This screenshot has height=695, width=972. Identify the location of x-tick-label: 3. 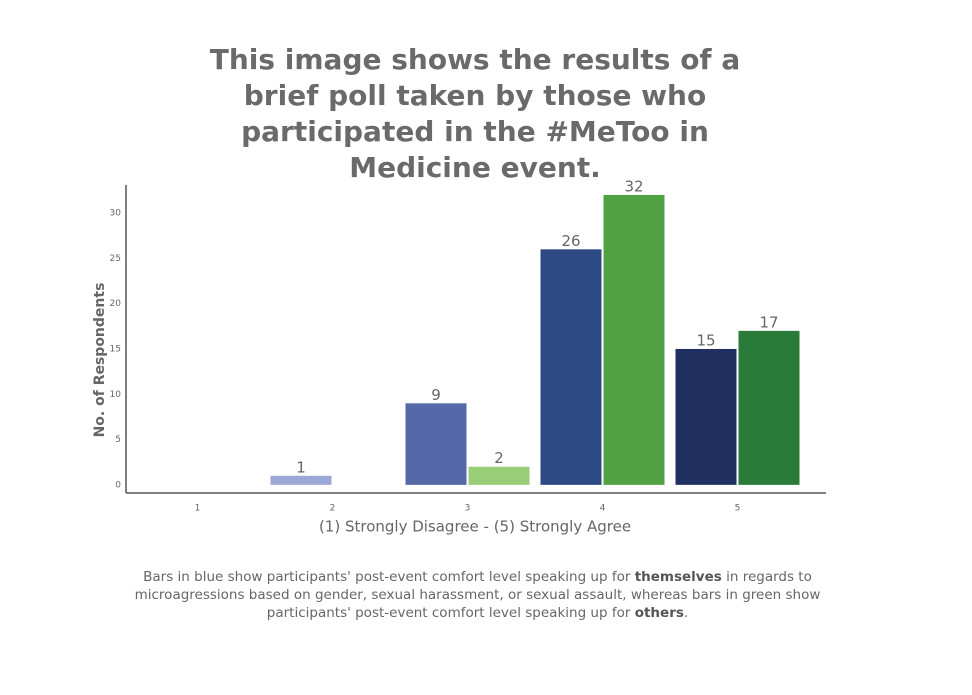
(468, 509).